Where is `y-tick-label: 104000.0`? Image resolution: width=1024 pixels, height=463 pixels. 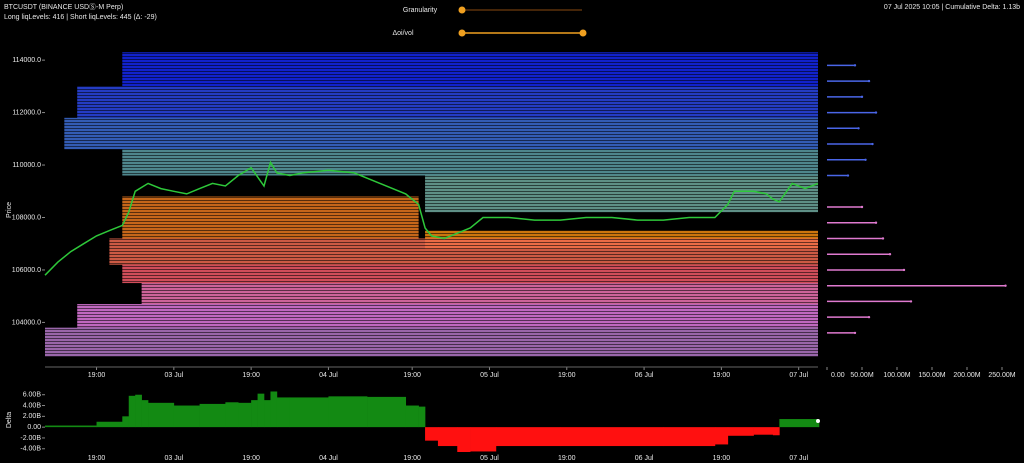 y-tick-label: 104000.0 is located at coordinates (26, 322).